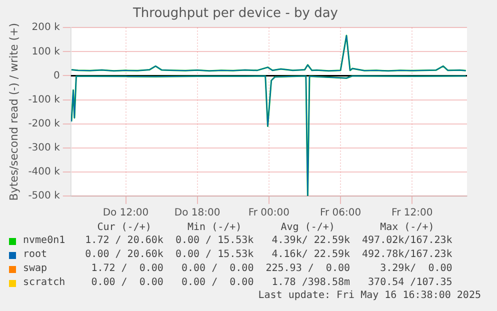 The image size is (497, 311). What do you see at coordinates (127, 269) in the screenshot?
I see `text: 1.72 / 0.00` at bounding box center [127, 269].